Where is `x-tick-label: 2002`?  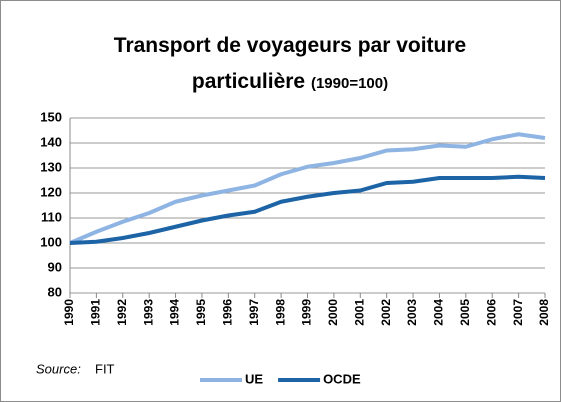
x-tick-label: 2002 is located at coordinates (386, 312).